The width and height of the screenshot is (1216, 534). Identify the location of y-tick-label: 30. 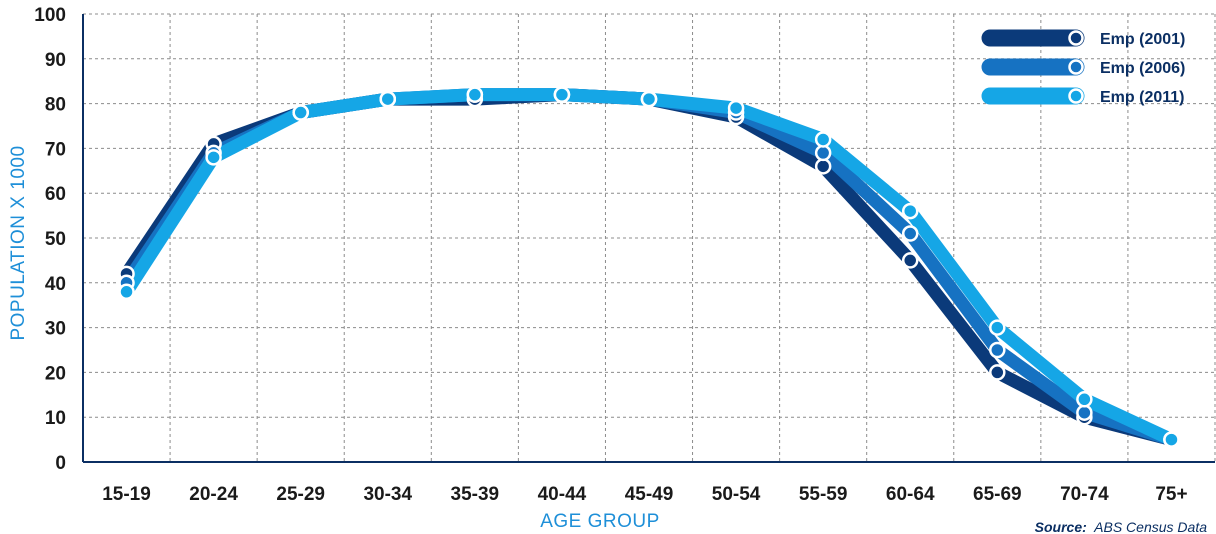
(55, 329).